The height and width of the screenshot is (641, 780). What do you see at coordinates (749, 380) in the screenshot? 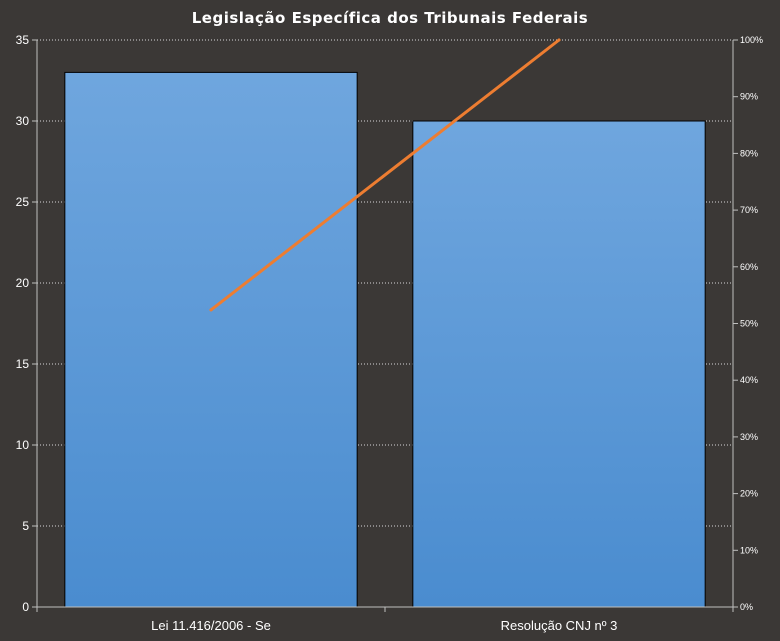
I see `right-tick-label: 40%` at bounding box center [749, 380].